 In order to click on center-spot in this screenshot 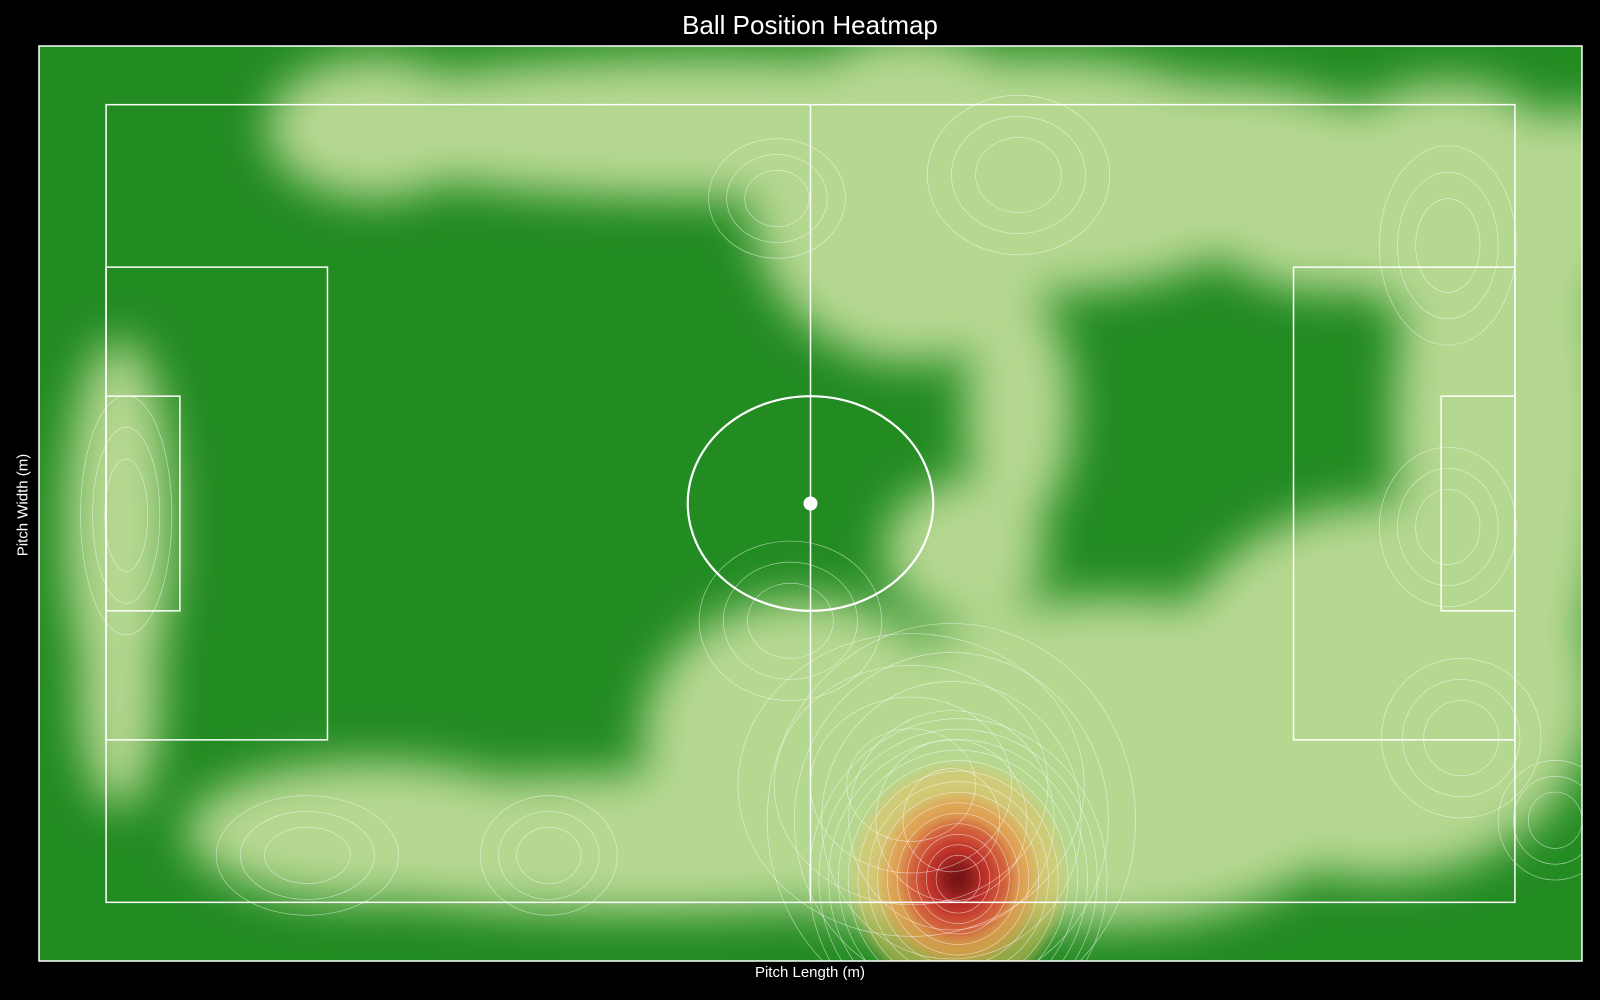, I will do `click(810, 503)`.